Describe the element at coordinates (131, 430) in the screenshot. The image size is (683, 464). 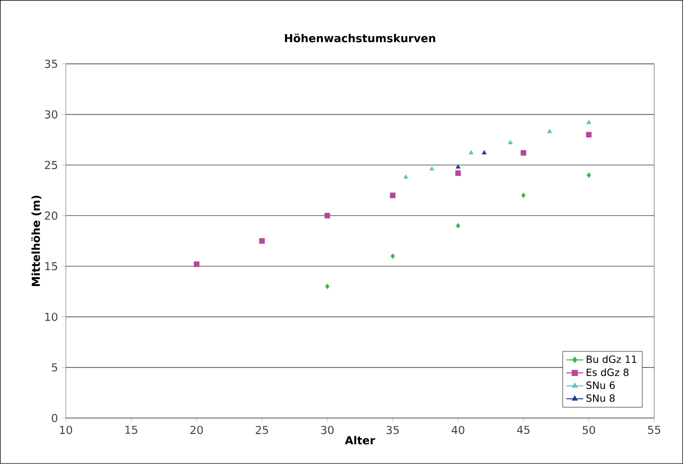
I see `x-tick-label: 15` at that location.